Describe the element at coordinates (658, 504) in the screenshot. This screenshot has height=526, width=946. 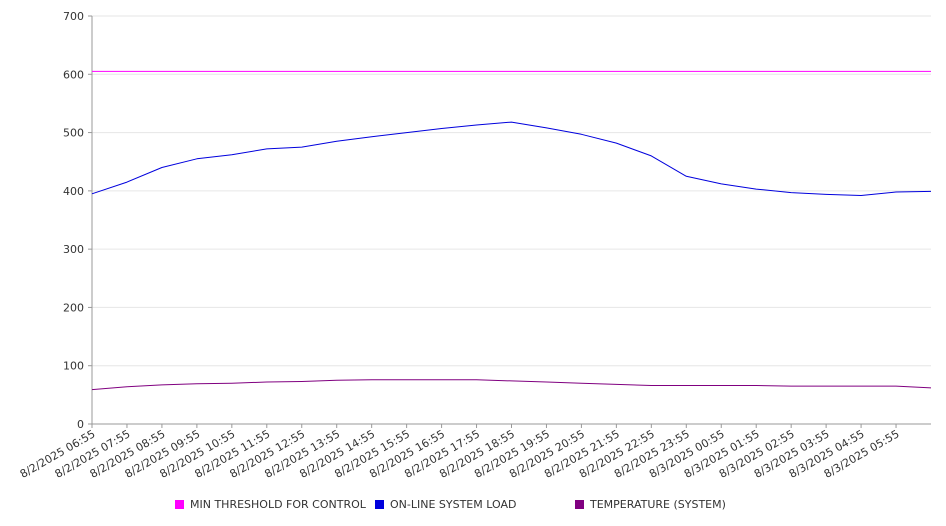
I see `legend-label-temperature: TEMPERATURE (SYSTEM)` at that location.